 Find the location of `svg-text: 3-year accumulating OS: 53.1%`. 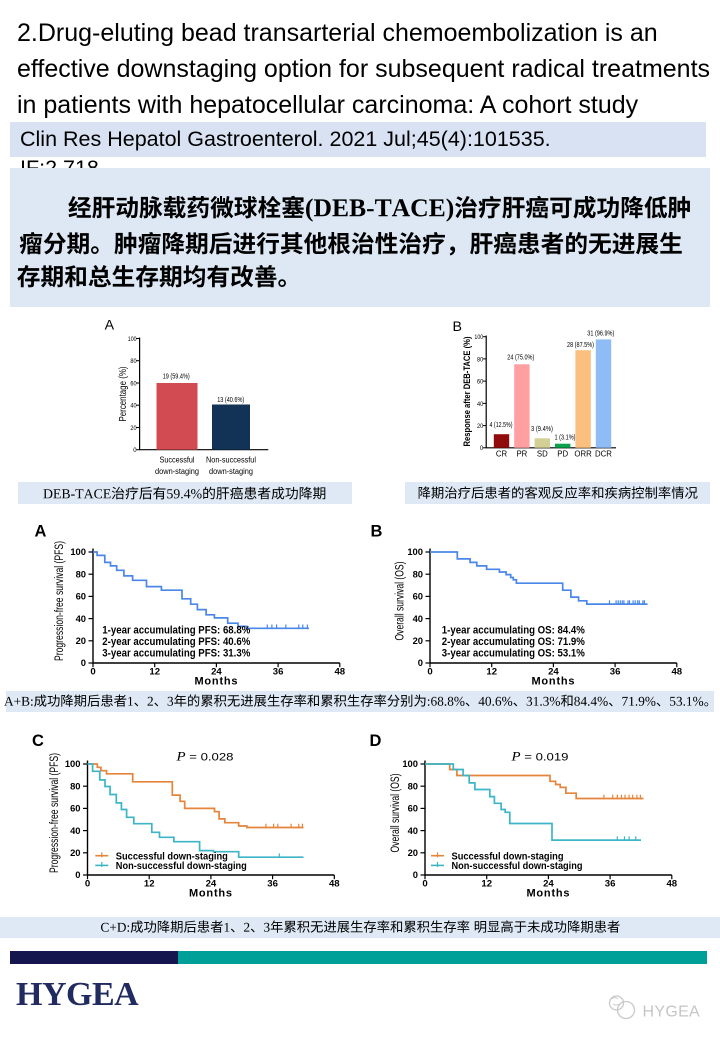

svg-text: 3-year accumulating OS: 53.1% is located at coordinates (513, 654).